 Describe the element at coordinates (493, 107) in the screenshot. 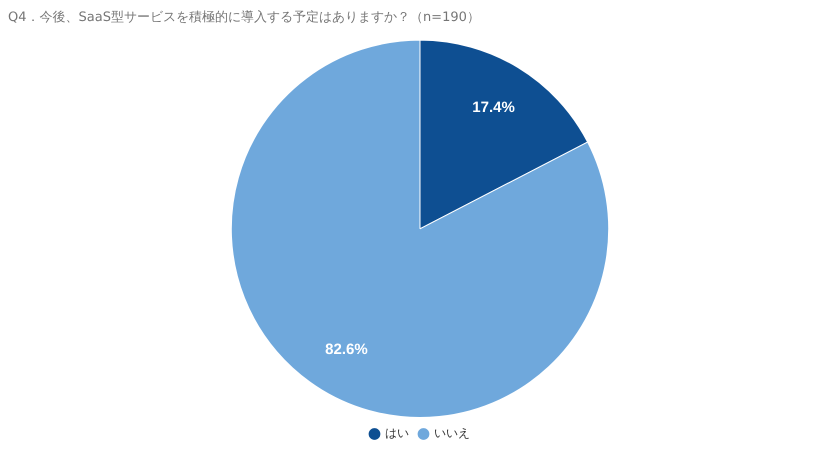

I see `data-label: 17.4%` at that location.